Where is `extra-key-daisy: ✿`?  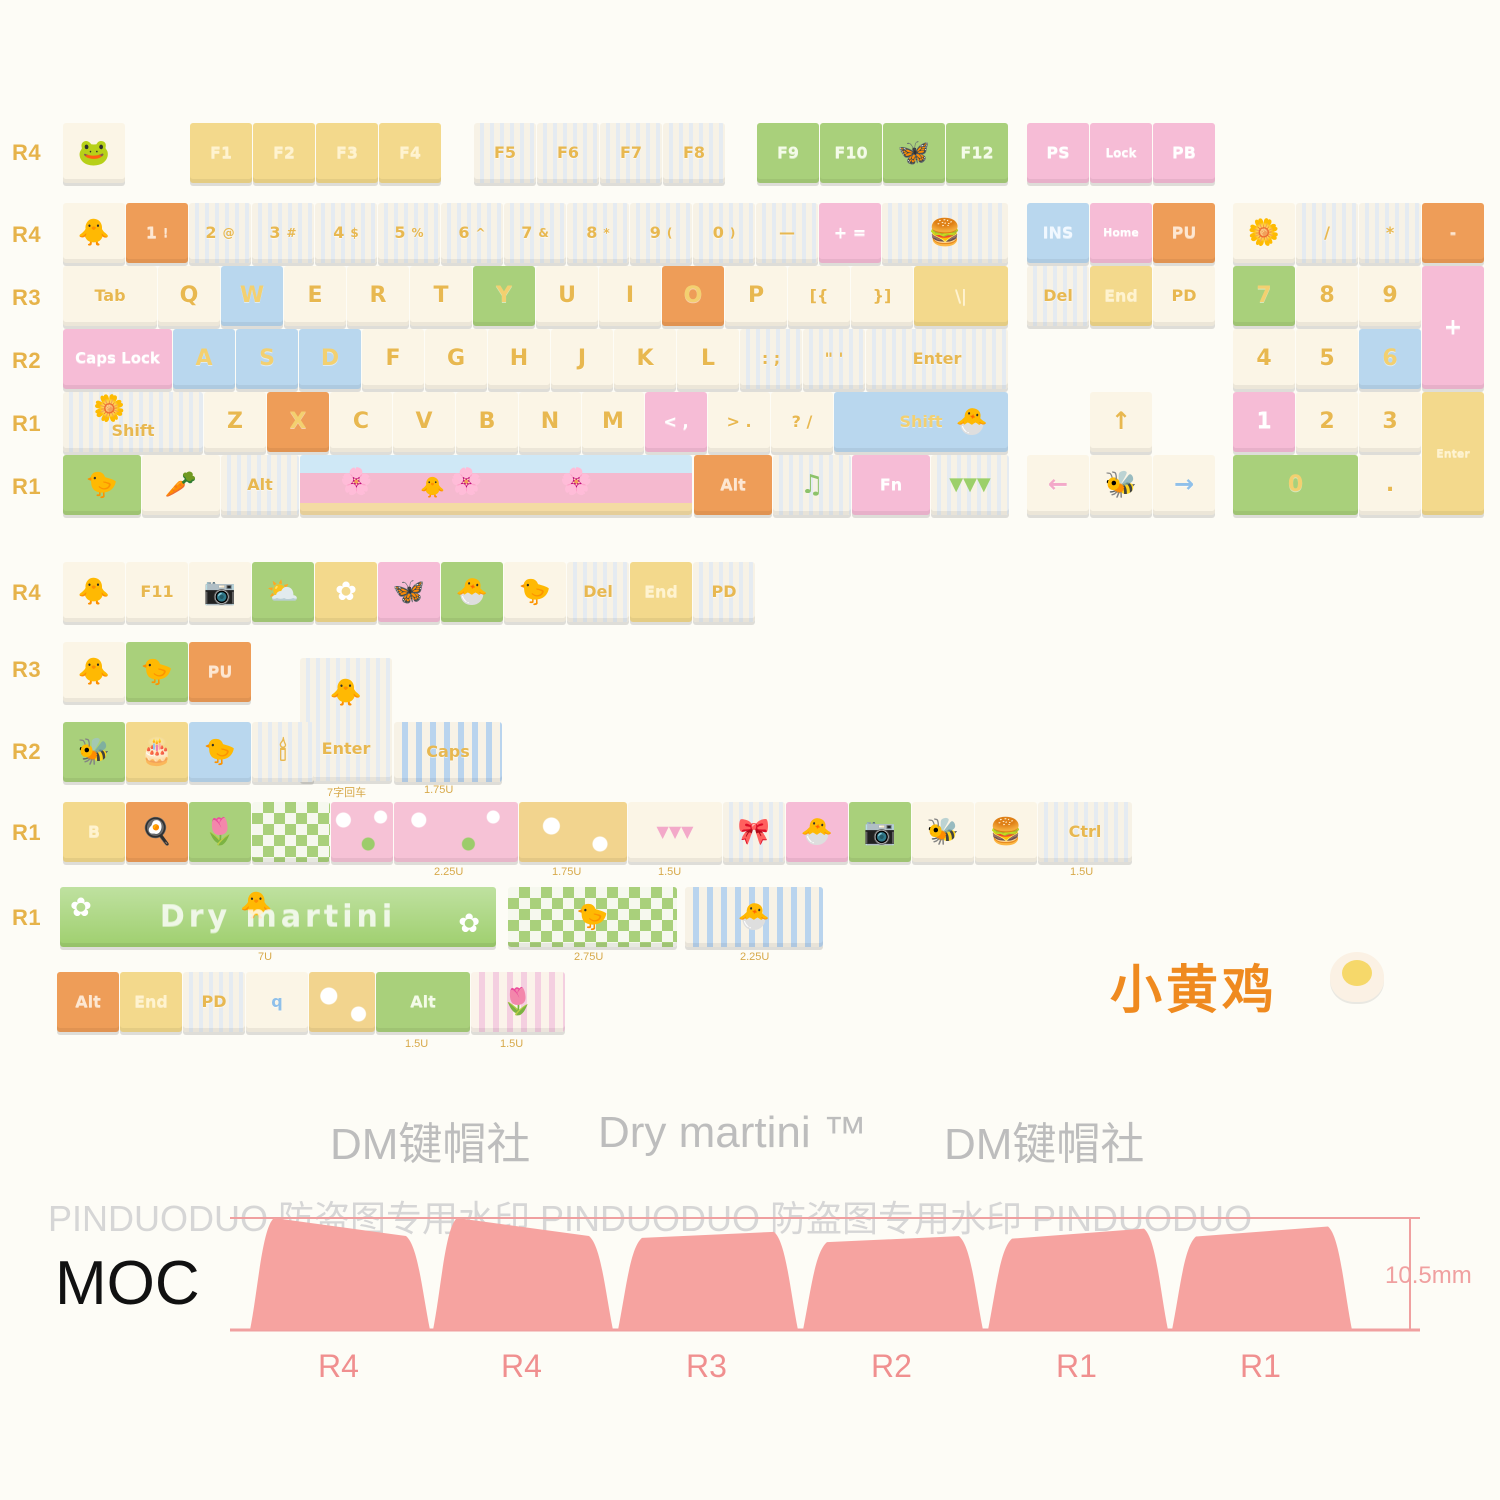
extra-key-daisy: ✿ is located at coordinates (346, 592).